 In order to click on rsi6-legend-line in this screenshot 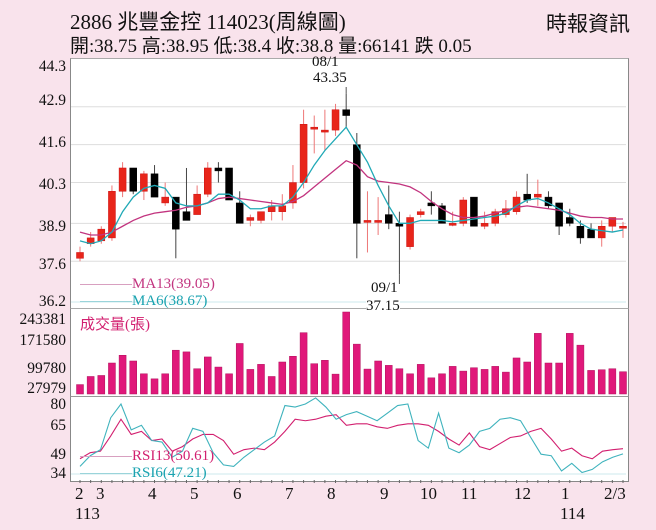, I will do `click(106, 474)`.